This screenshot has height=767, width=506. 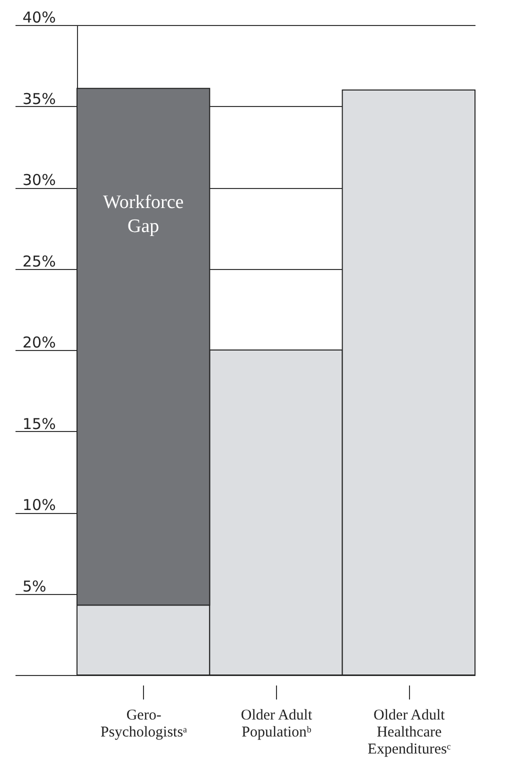 I want to click on y-tick-label: 40%, so click(x=39, y=17).